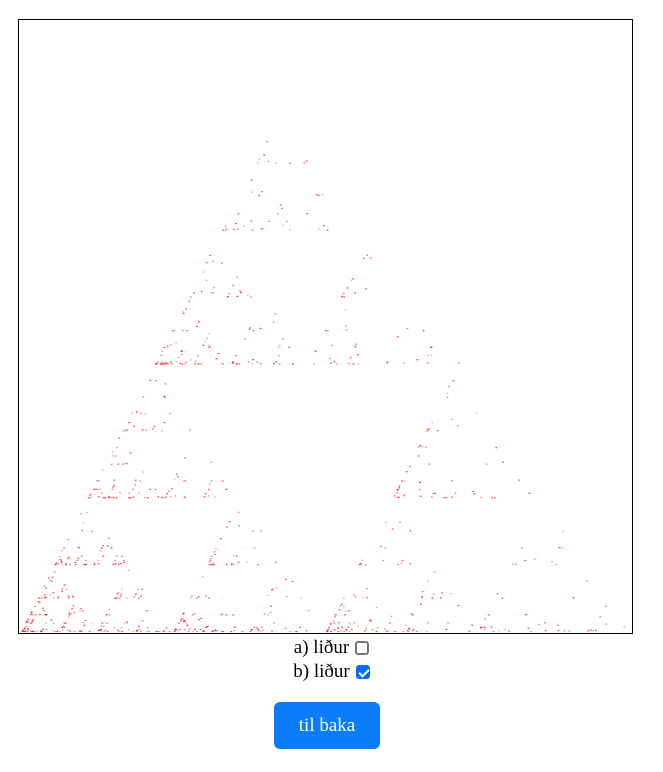 This screenshot has width=663, height=772. What do you see at coordinates (362, 672) in the screenshot?
I see `option-b-checkbox` at bounding box center [362, 672].